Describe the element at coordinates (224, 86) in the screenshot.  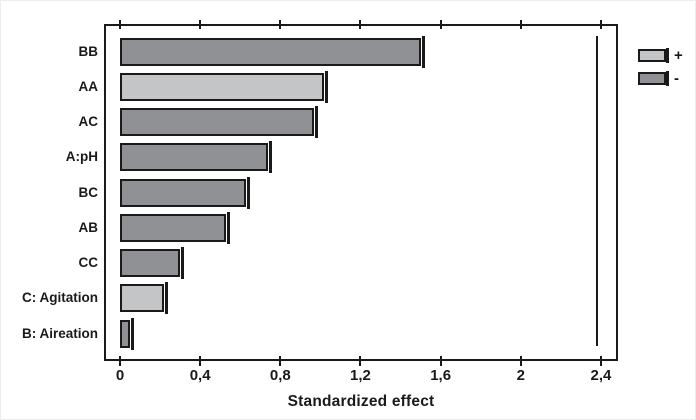
I see `bar-aa` at that location.